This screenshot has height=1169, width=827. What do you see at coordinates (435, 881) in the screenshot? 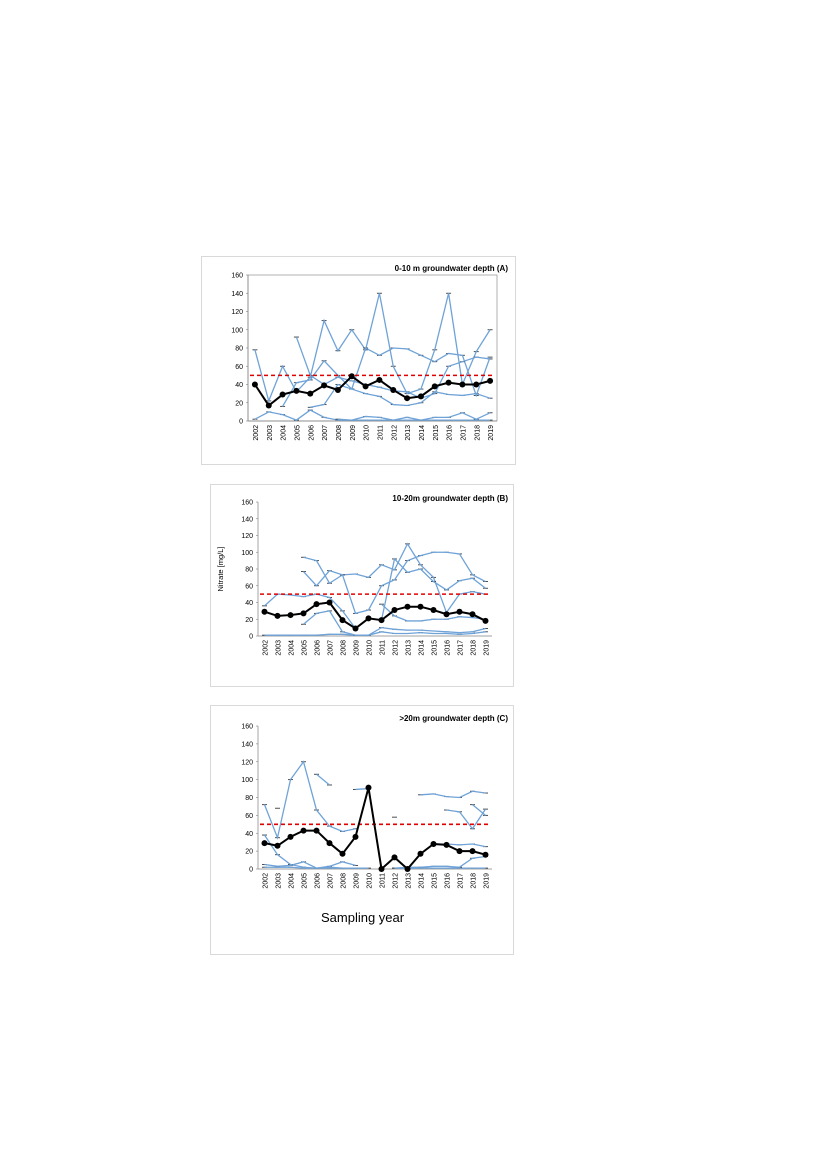
I see `x-tick-label: 2015` at bounding box center [435, 881].